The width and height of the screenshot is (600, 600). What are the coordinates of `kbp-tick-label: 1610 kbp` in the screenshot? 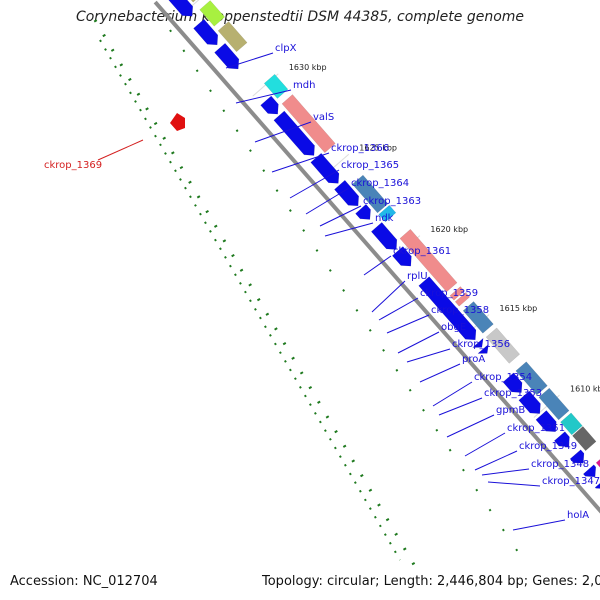 It's located at (585, 389).